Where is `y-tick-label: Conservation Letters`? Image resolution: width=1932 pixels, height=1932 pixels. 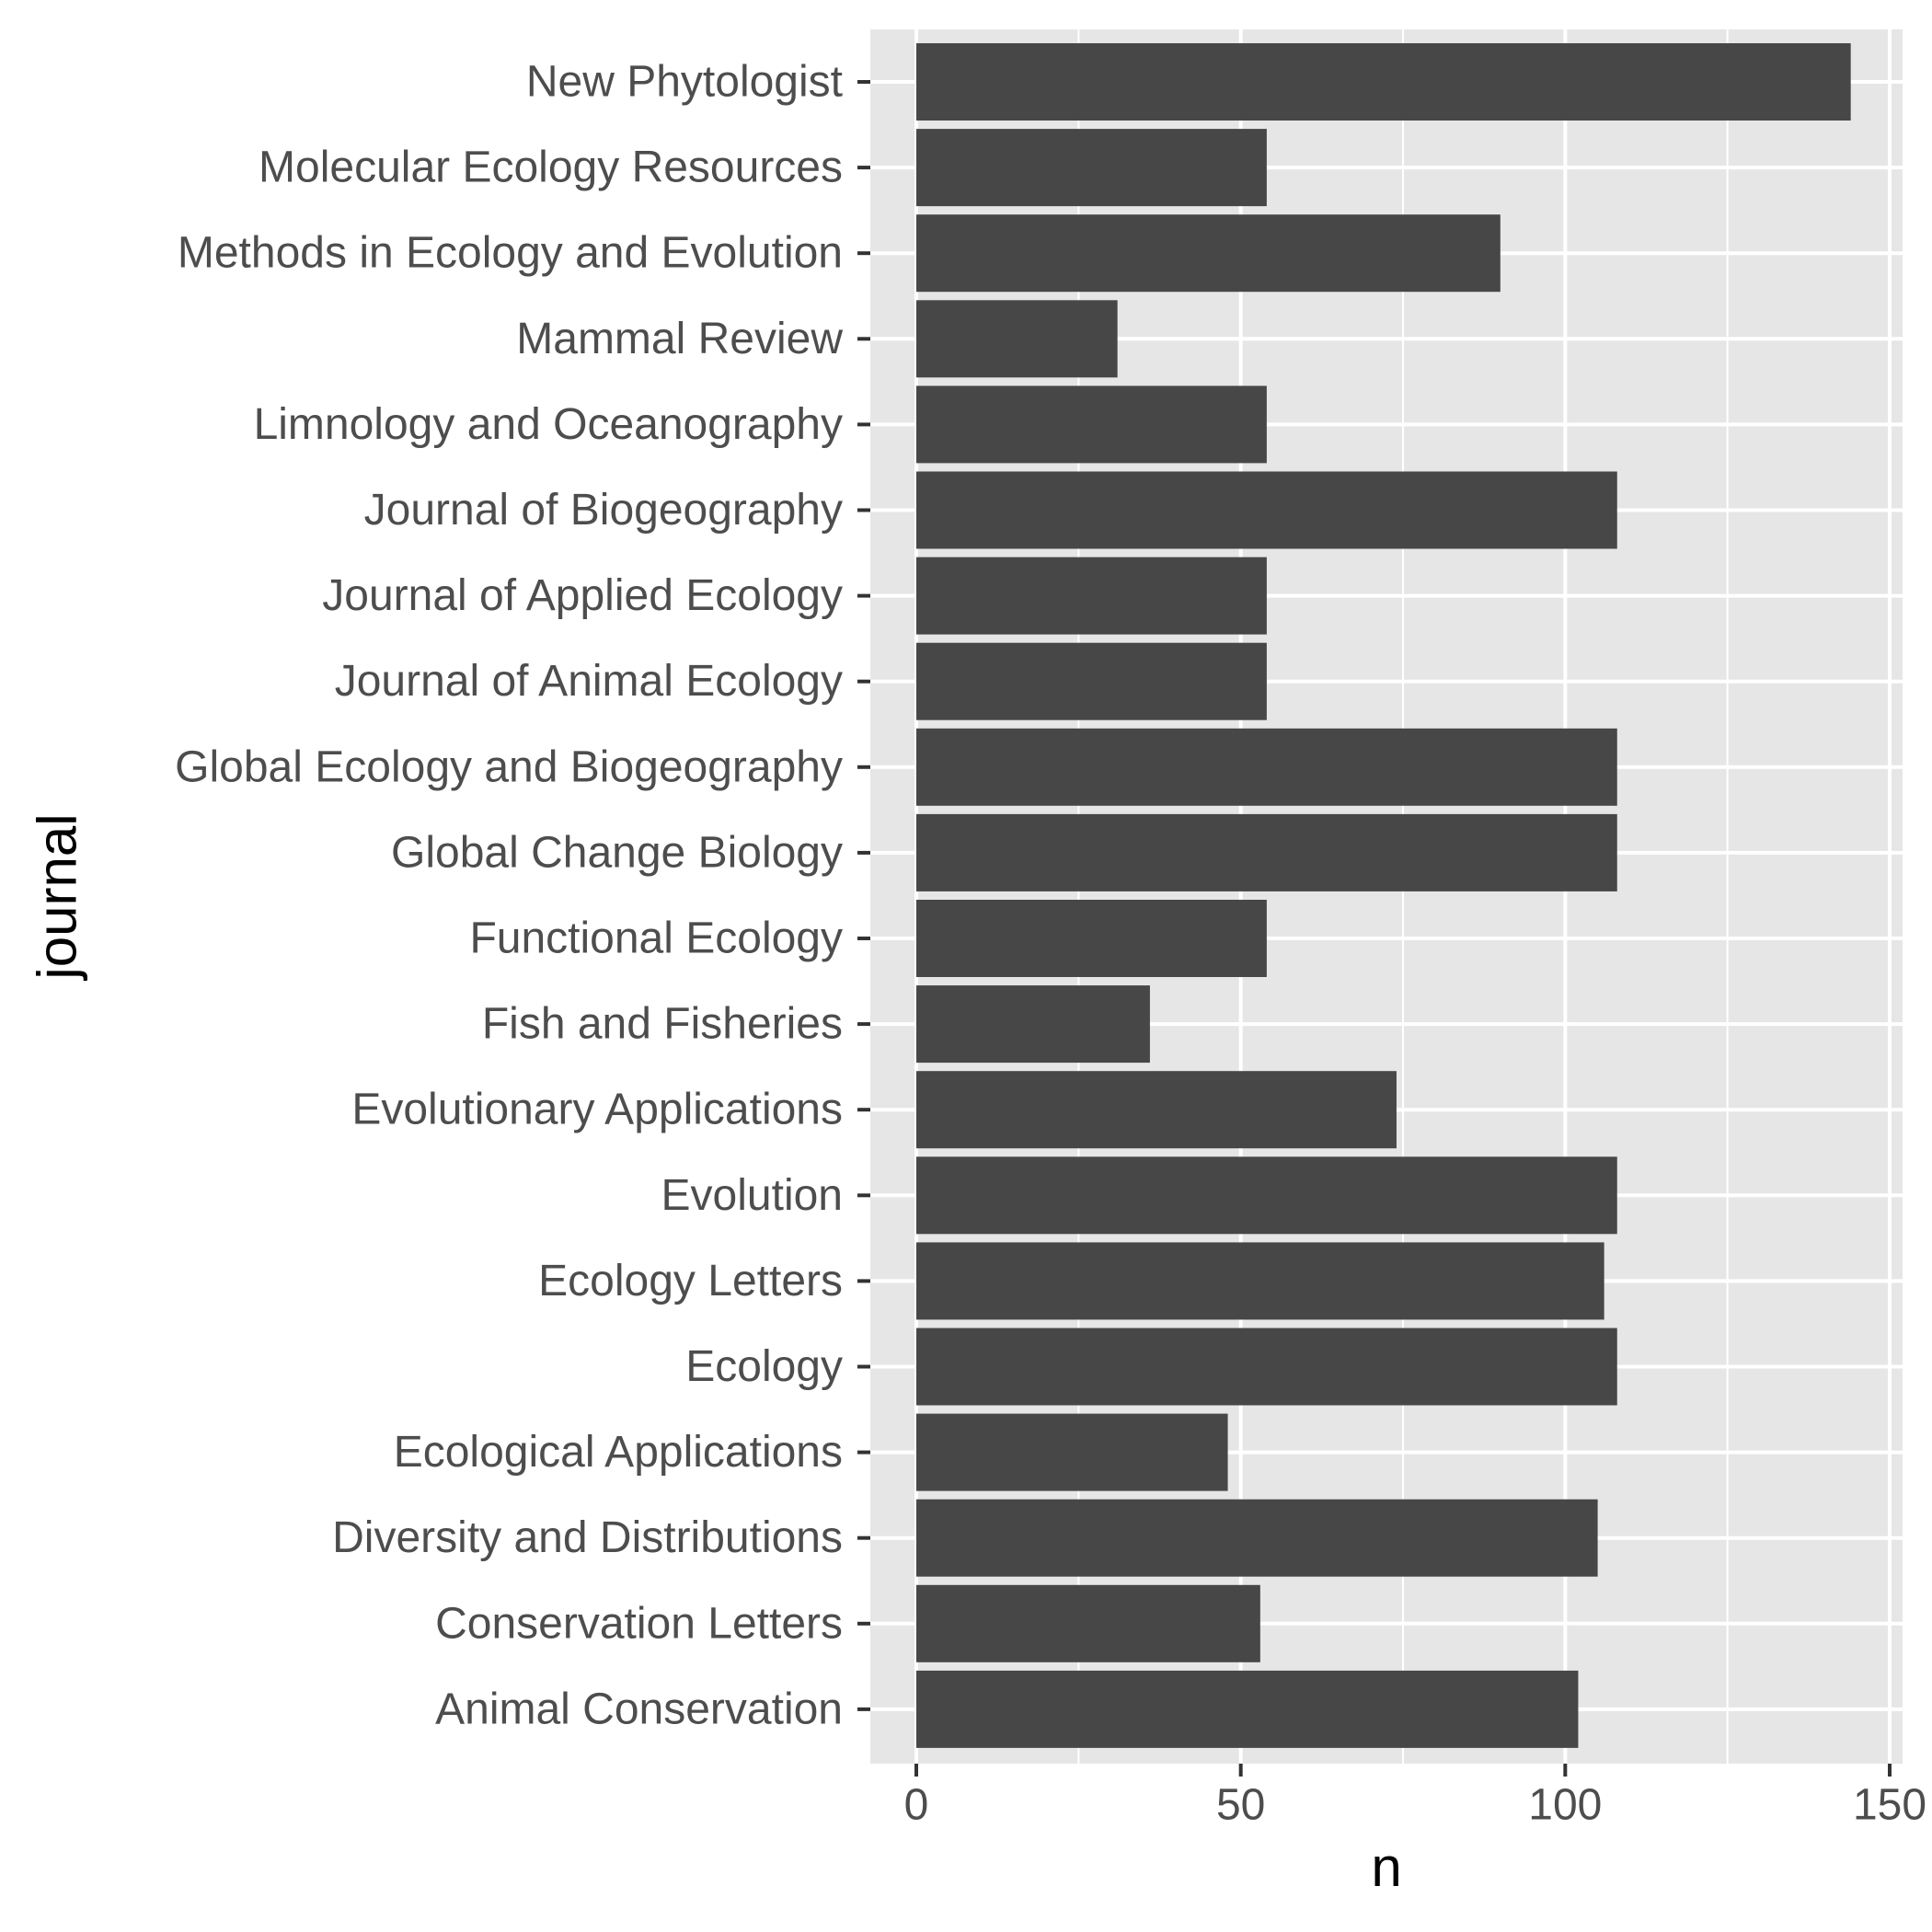
y-tick-label: Conservation Letters is located at coordinates (639, 1623).